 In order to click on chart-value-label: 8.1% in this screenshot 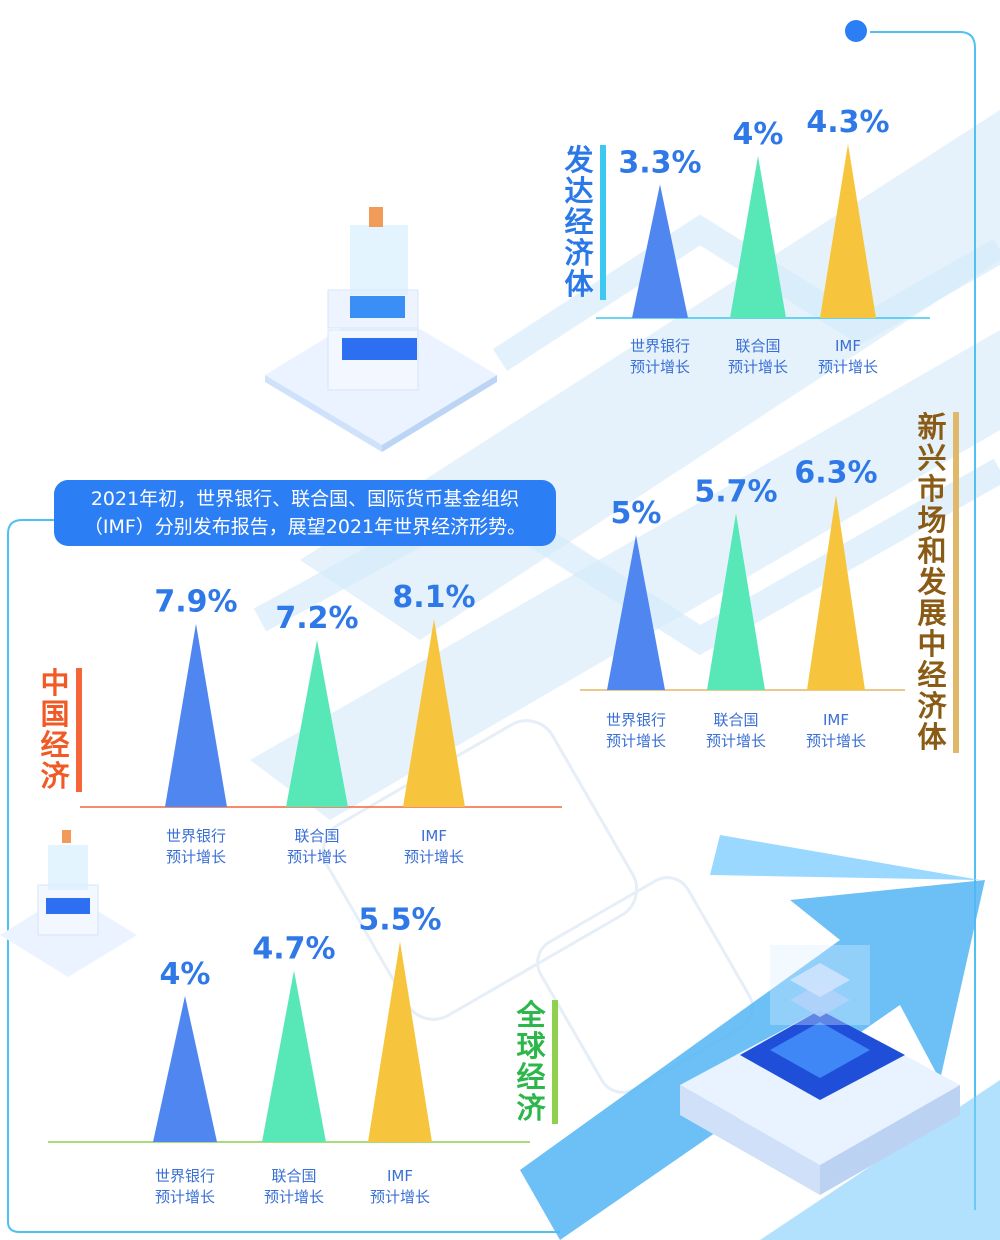, I will do `click(433, 597)`.